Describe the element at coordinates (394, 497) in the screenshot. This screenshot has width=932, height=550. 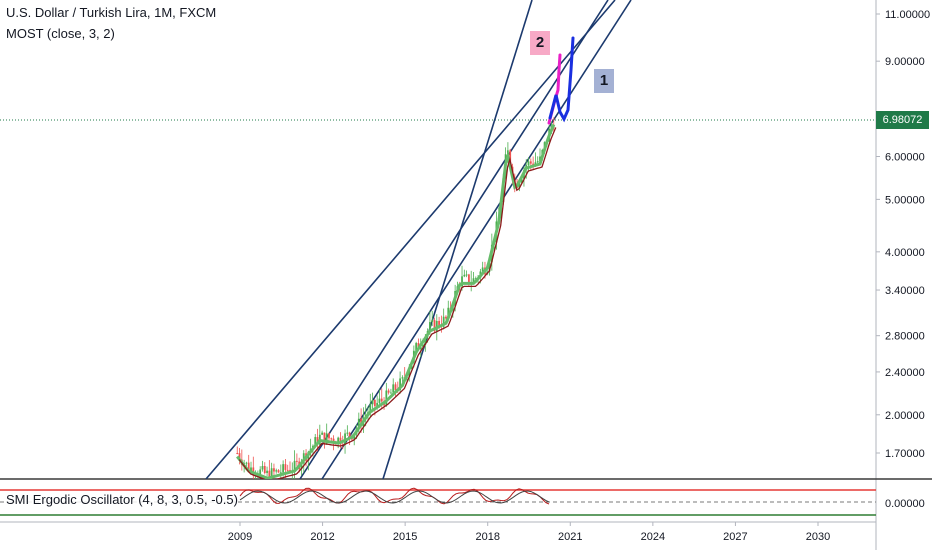
I see `osc-main-line` at that location.